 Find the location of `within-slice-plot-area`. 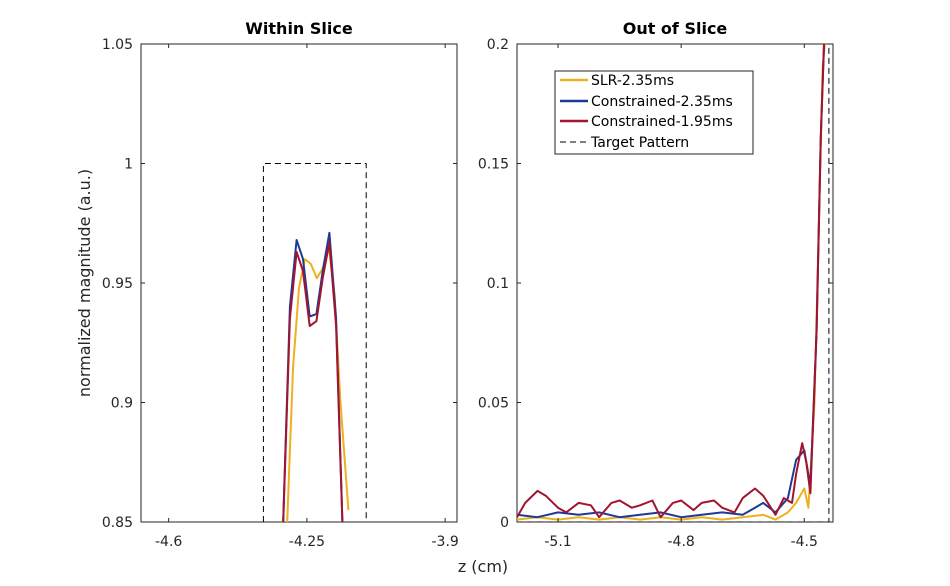

within-slice-plot-area is located at coordinates (314, 342).